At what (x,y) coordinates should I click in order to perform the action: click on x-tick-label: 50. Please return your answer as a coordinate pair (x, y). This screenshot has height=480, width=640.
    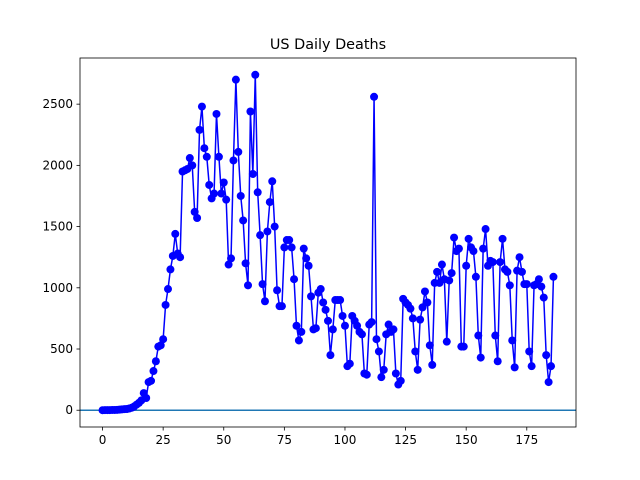
    Looking at the image, I should click on (223, 440).